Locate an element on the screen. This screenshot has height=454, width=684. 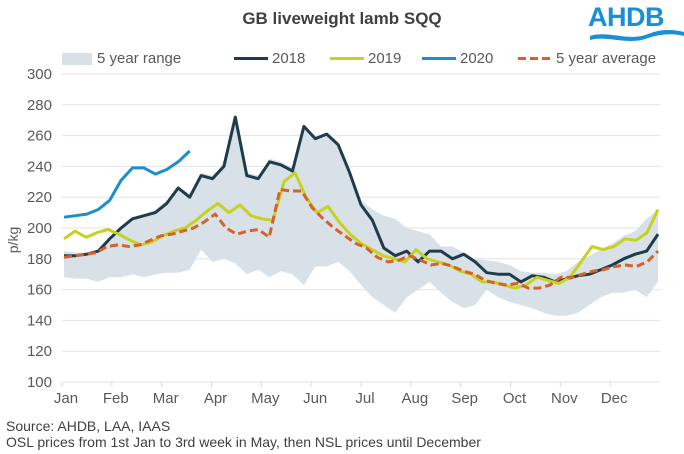
x-tick-label: Feb is located at coordinates (116, 398).